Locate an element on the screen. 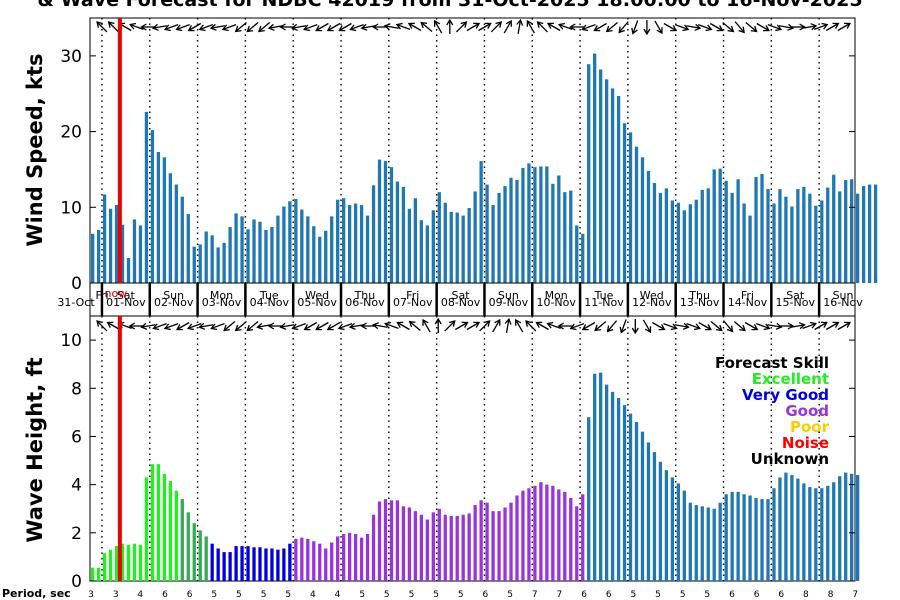 The height and width of the screenshot is (600, 900). period-value: 4 is located at coordinates (338, 595).